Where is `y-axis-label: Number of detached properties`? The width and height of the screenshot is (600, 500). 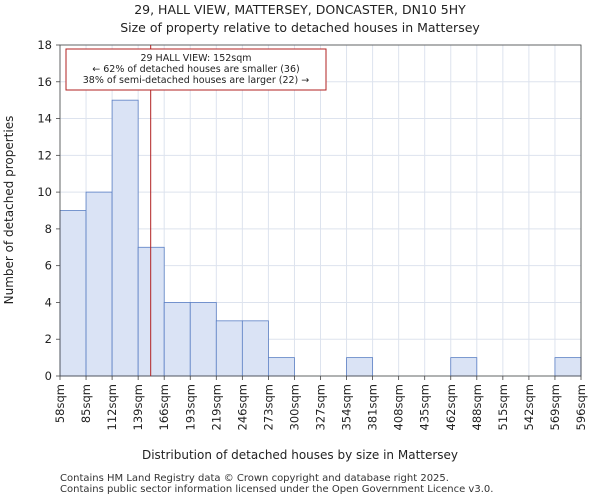 y-axis-label: Number of detached properties is located at coordinates (9, 210).